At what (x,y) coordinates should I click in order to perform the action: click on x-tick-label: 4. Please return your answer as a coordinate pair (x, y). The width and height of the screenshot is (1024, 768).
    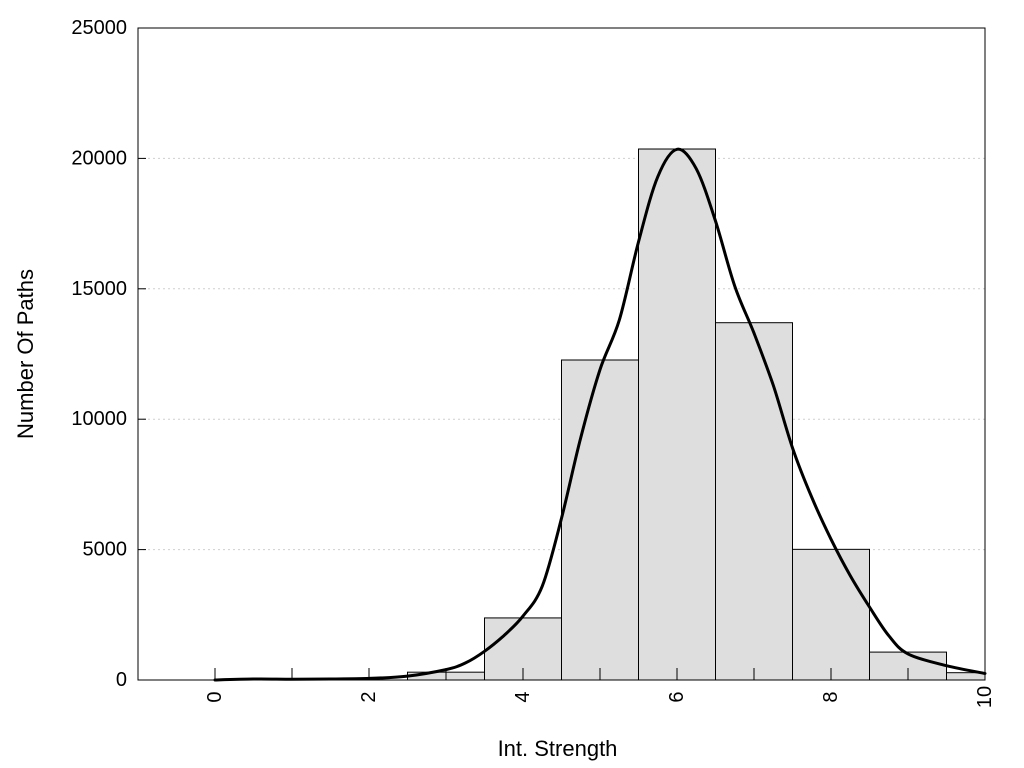
    Looking at the image, I should click on (523, 696).